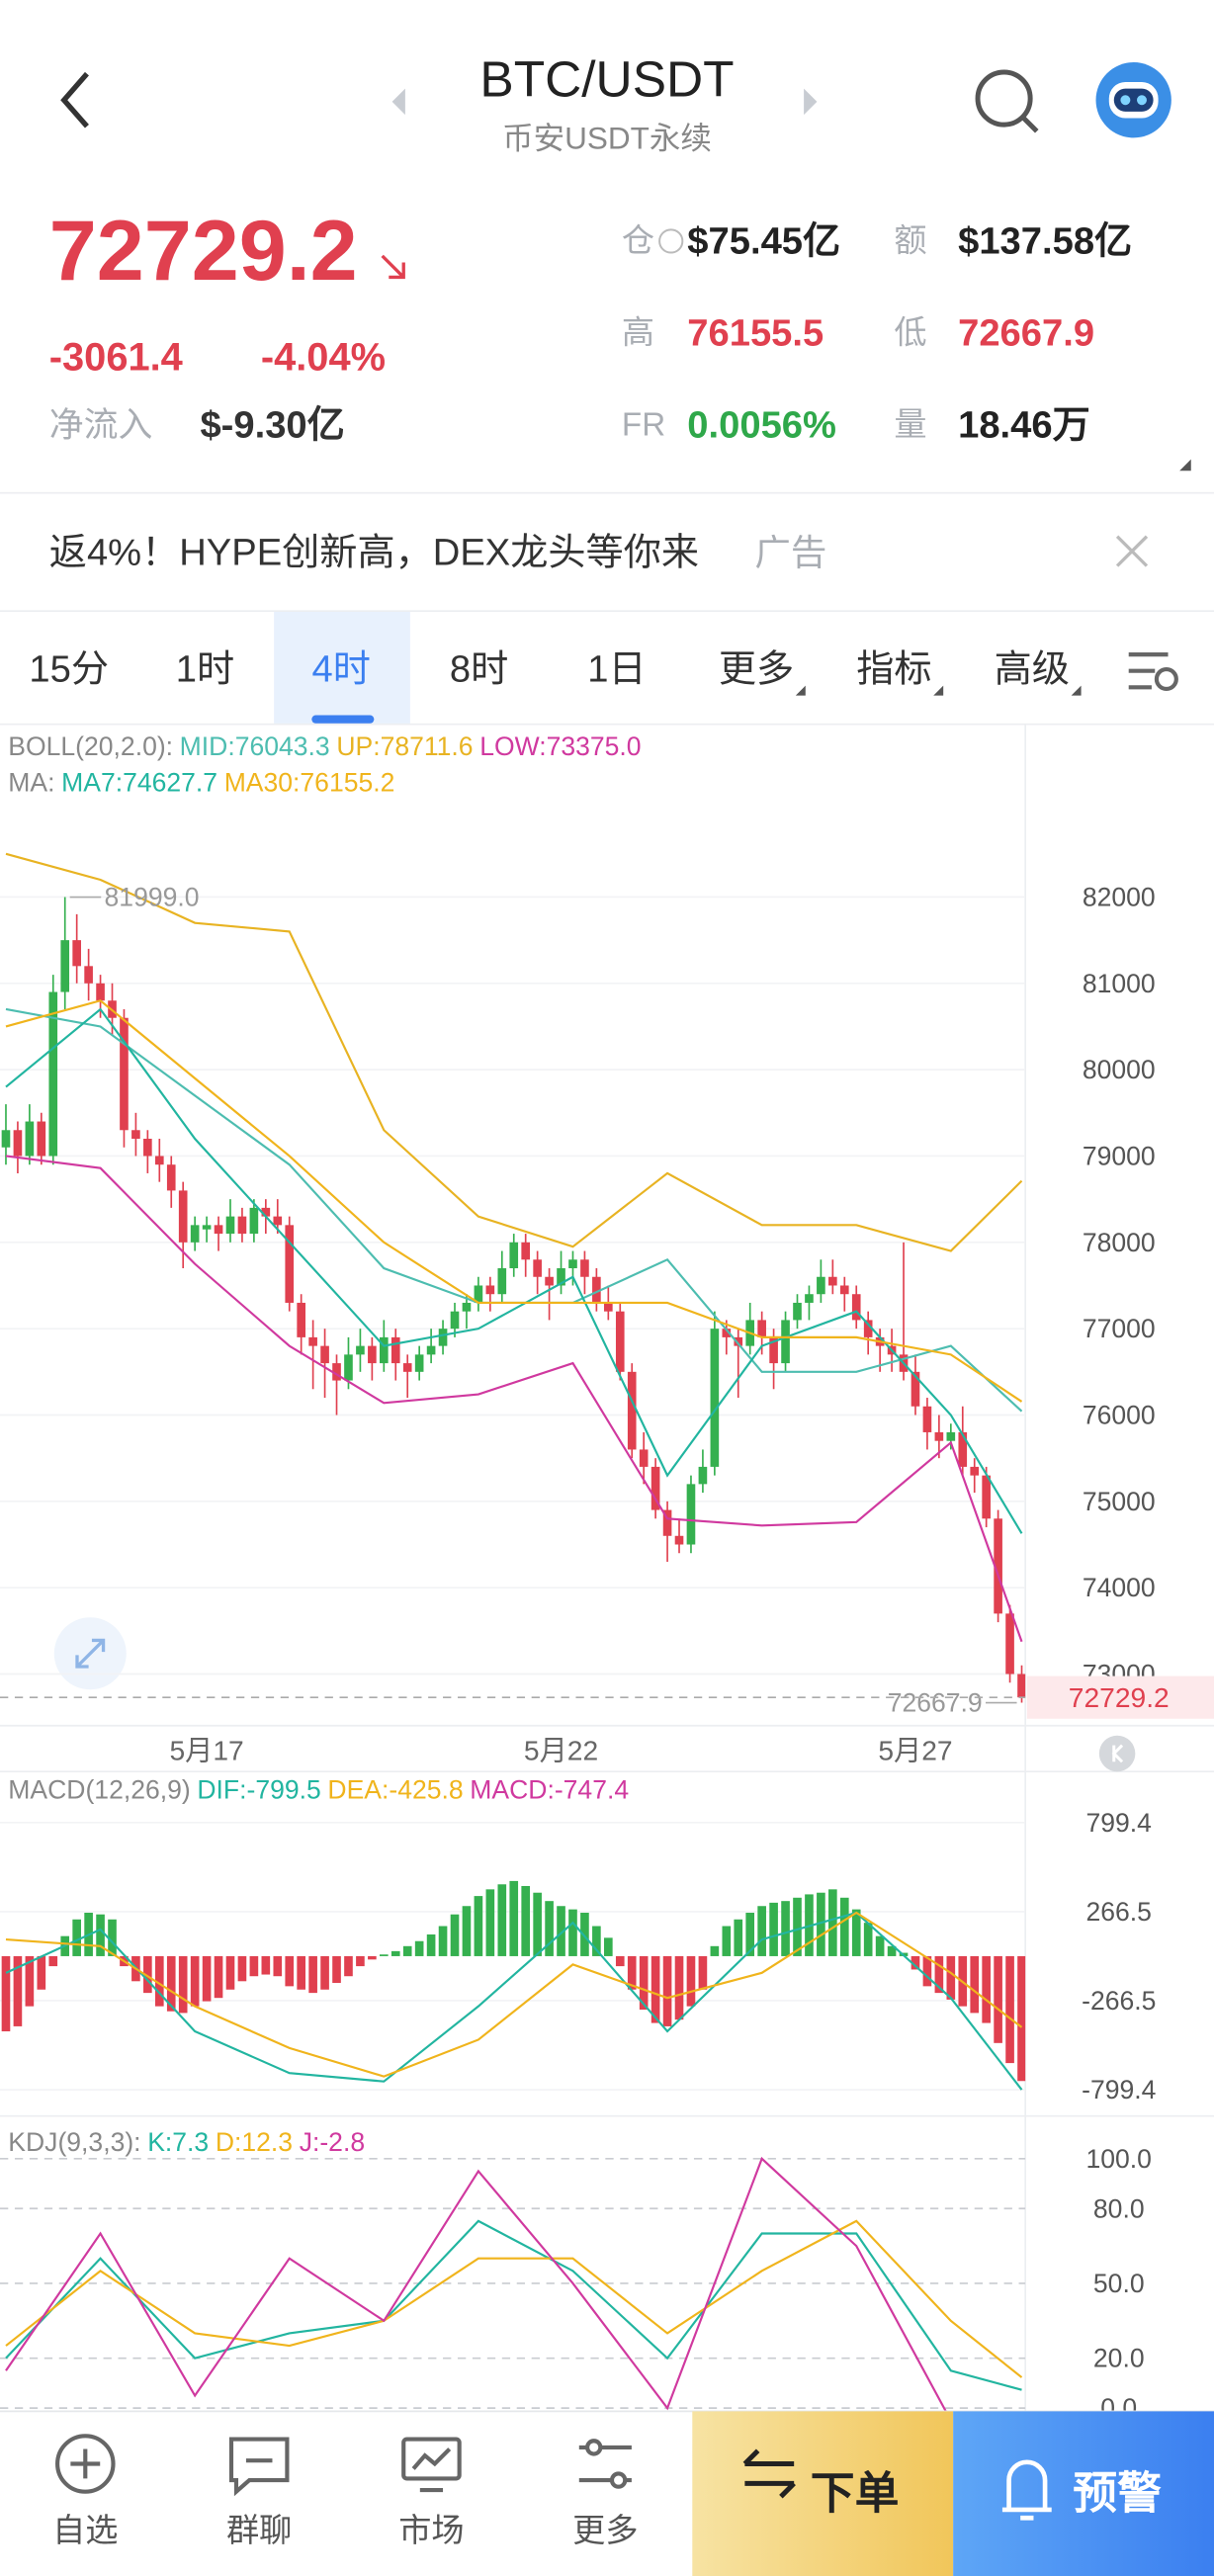 This screenshot has height=2576, width=1214. Describe the element at coordinates (756, 669) in the screenshot. I see `tab: 更多` at that location.